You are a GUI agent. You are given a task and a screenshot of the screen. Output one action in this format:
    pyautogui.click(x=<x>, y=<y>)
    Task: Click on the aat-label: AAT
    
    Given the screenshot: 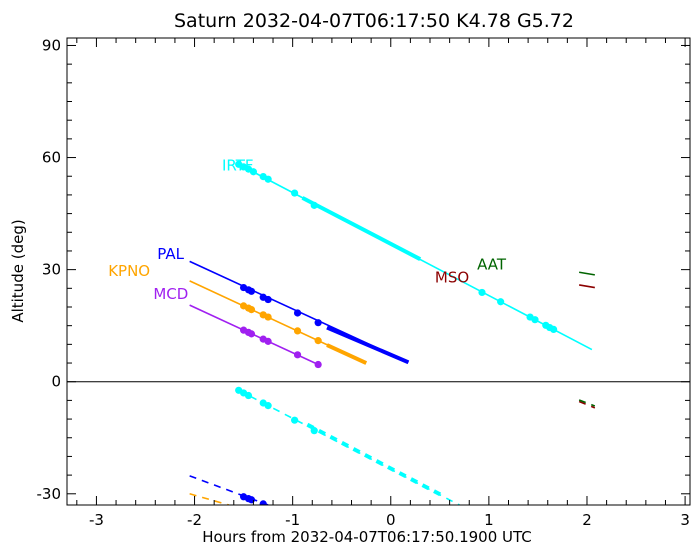 What is the action you would take?
    pyautogui.click(x=492, y=265)
    